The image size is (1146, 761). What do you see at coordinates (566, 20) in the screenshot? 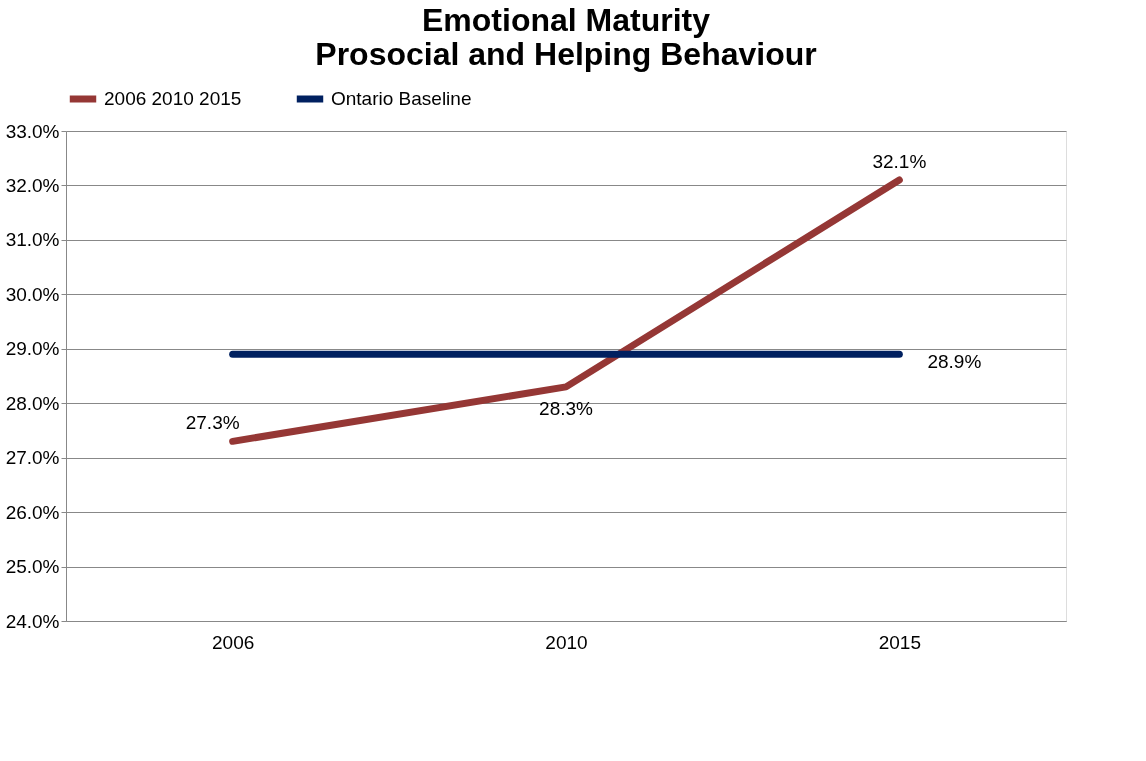
I see `text: Emotional Maturity` at bounding box center [566, 20].